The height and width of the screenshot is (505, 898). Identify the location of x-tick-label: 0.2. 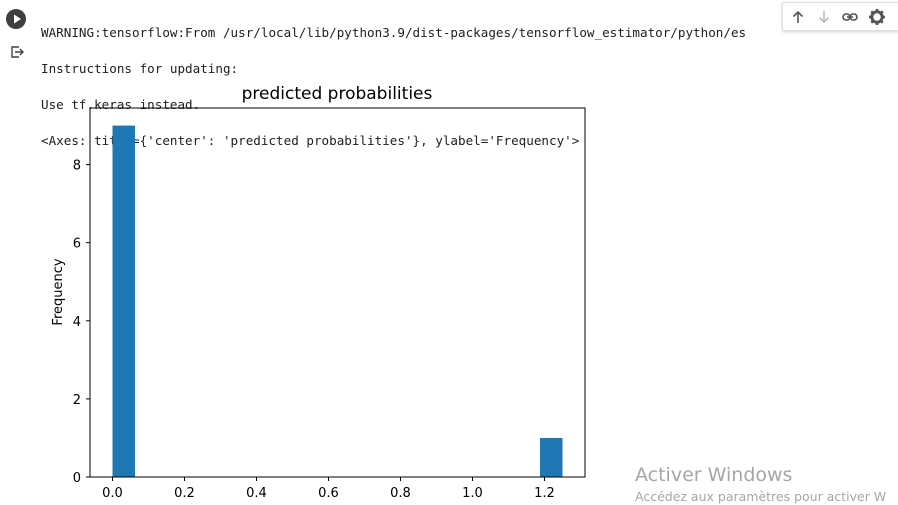
(184, 493).